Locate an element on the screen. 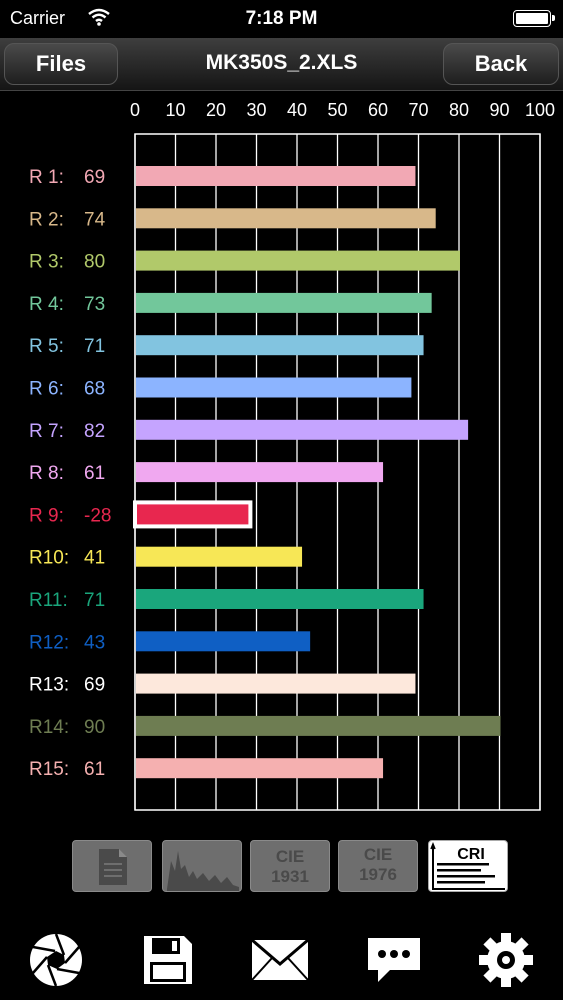 This screenshot has width=563, height=1000. row-value: 82 is located at coordinates (94, 431).